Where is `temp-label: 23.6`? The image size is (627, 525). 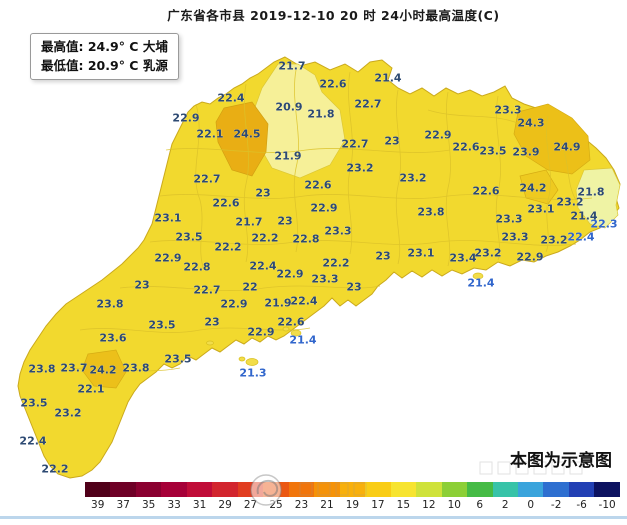
temp-label: 23.6 is located at coordinates (112, 338).